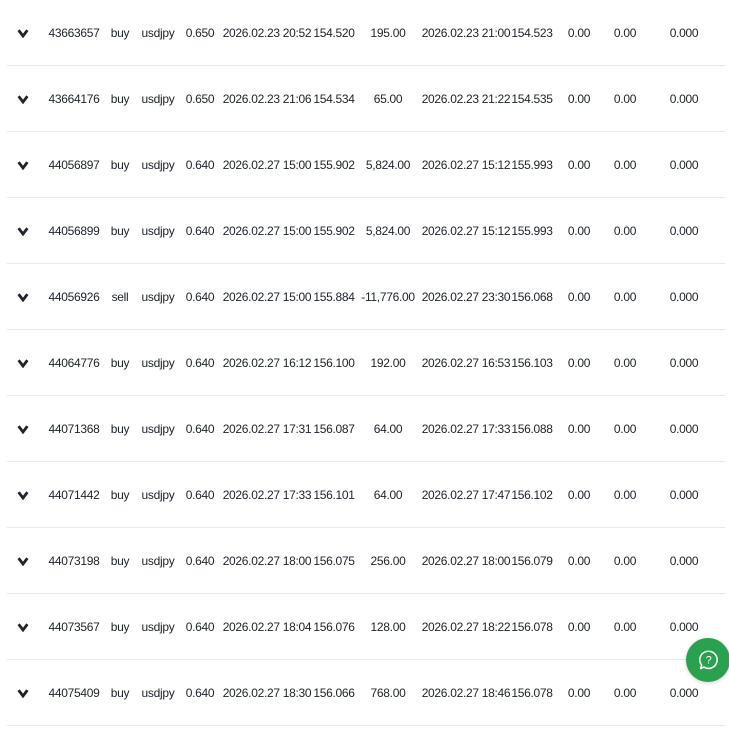 The height and width of the screenshot is (729, 729). What do you see at coordinates (388, 363) in the screenshot?
I see `amount-cell: 192.00` at bounding box center [388, 363].